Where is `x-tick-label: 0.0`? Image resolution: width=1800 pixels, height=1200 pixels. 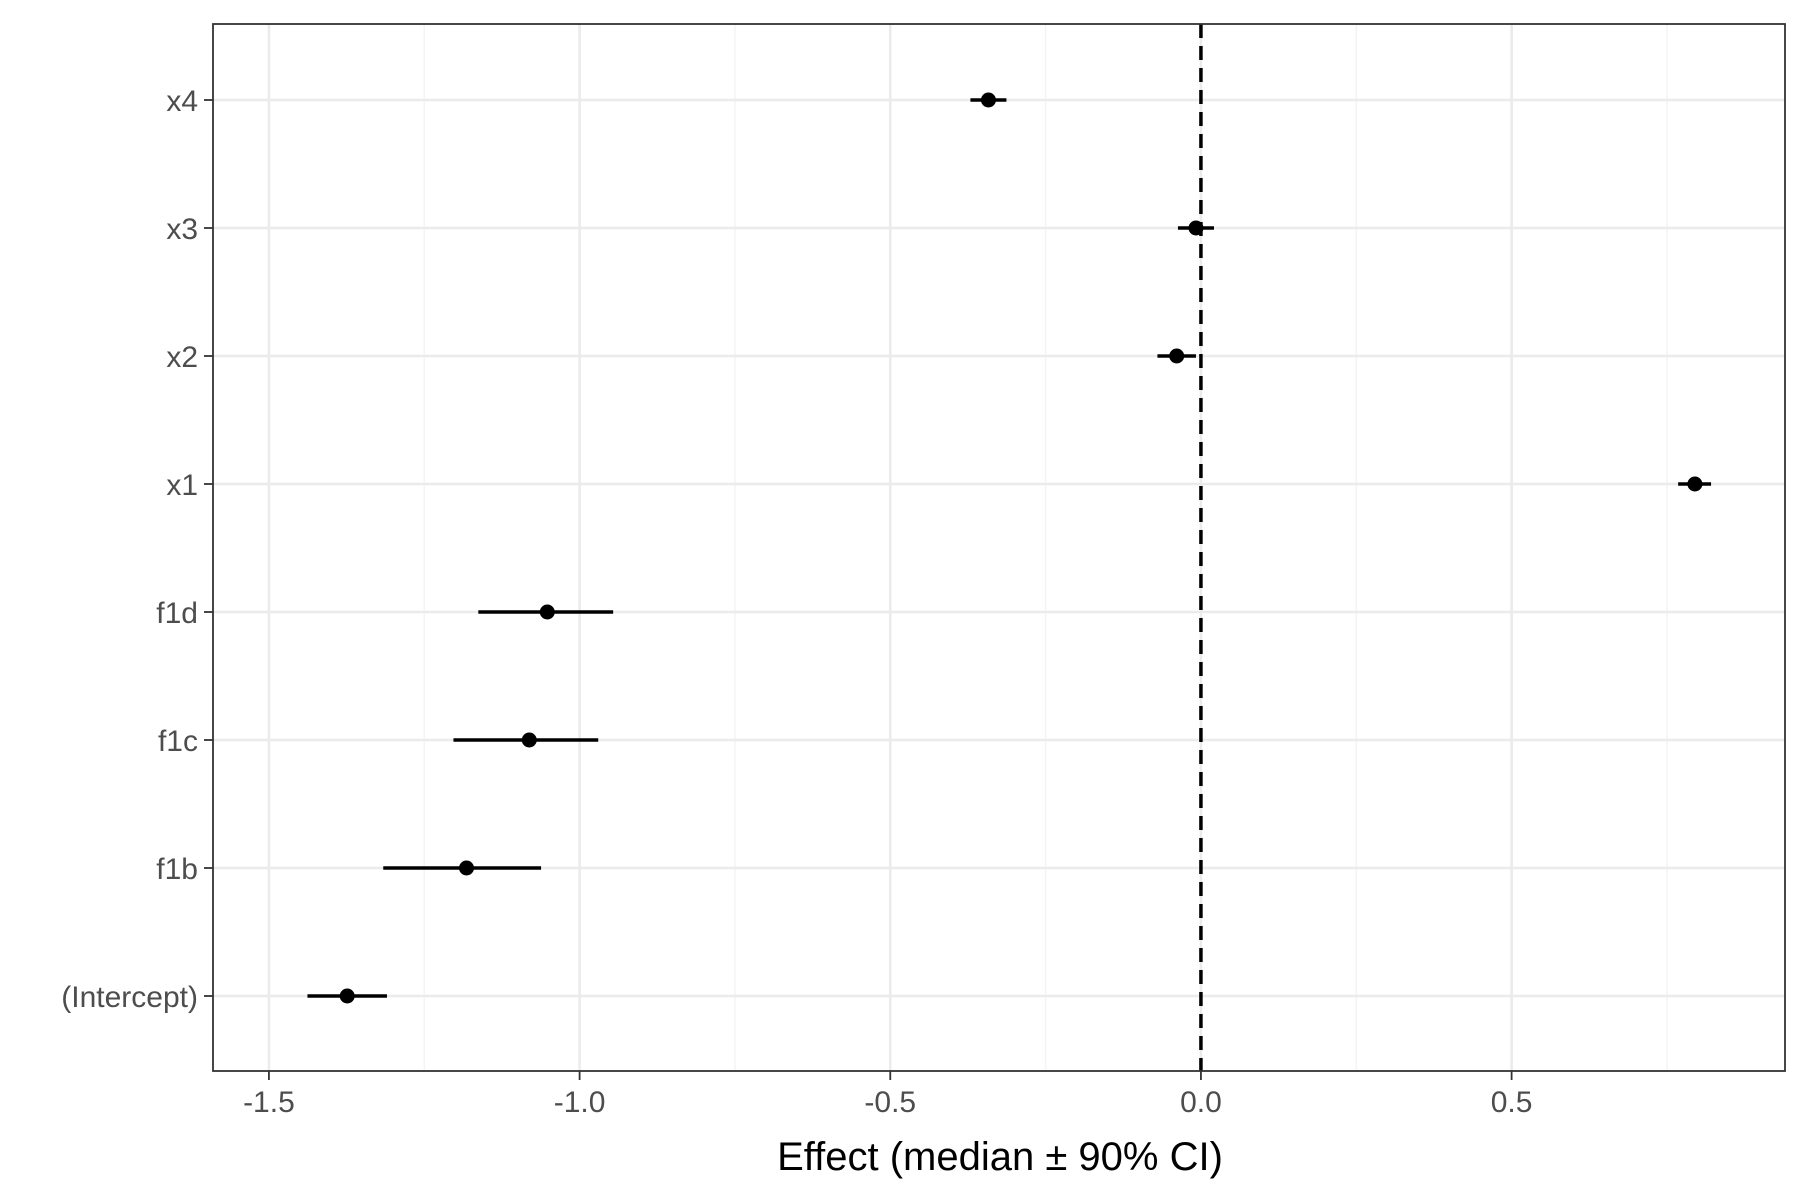
x-tick-label: 0.0 is located at coordinates (1201, 1102).